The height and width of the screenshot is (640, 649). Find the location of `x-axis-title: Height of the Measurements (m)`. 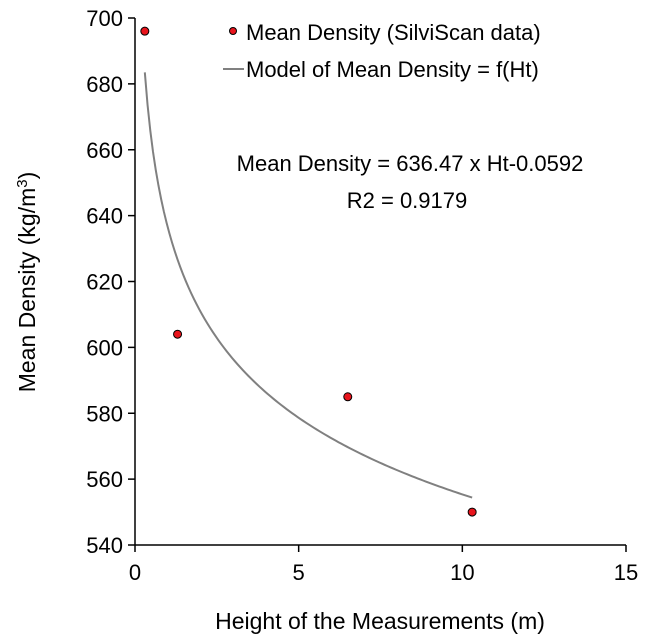

x-axis-title: Height of the Measurements (m) is located at coordinates (380, 621).